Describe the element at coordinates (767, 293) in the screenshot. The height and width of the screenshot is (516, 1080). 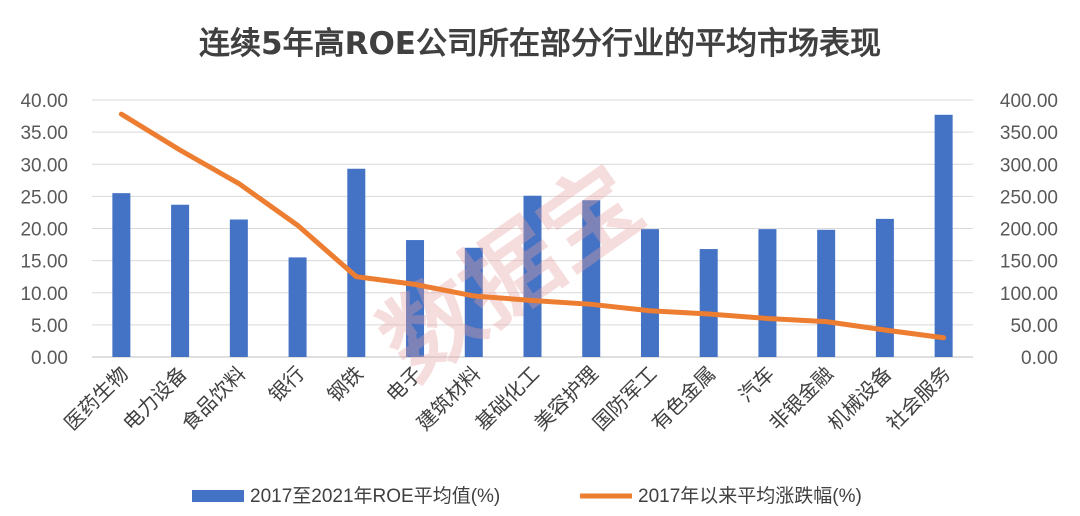
I see `bar-汽车` at that location.